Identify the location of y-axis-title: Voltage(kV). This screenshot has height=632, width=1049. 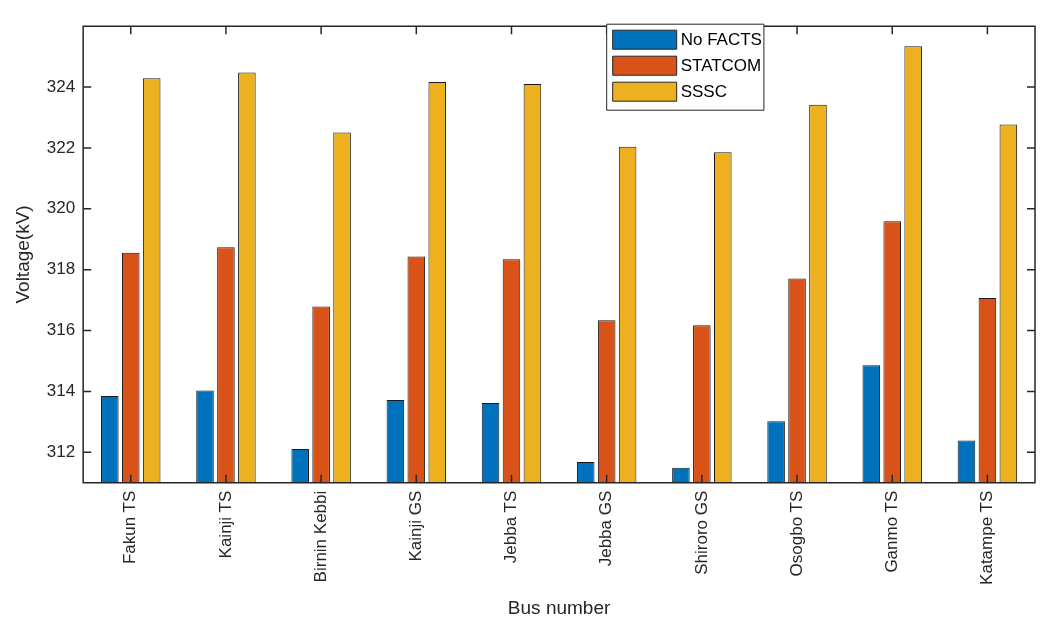
(22, 254).